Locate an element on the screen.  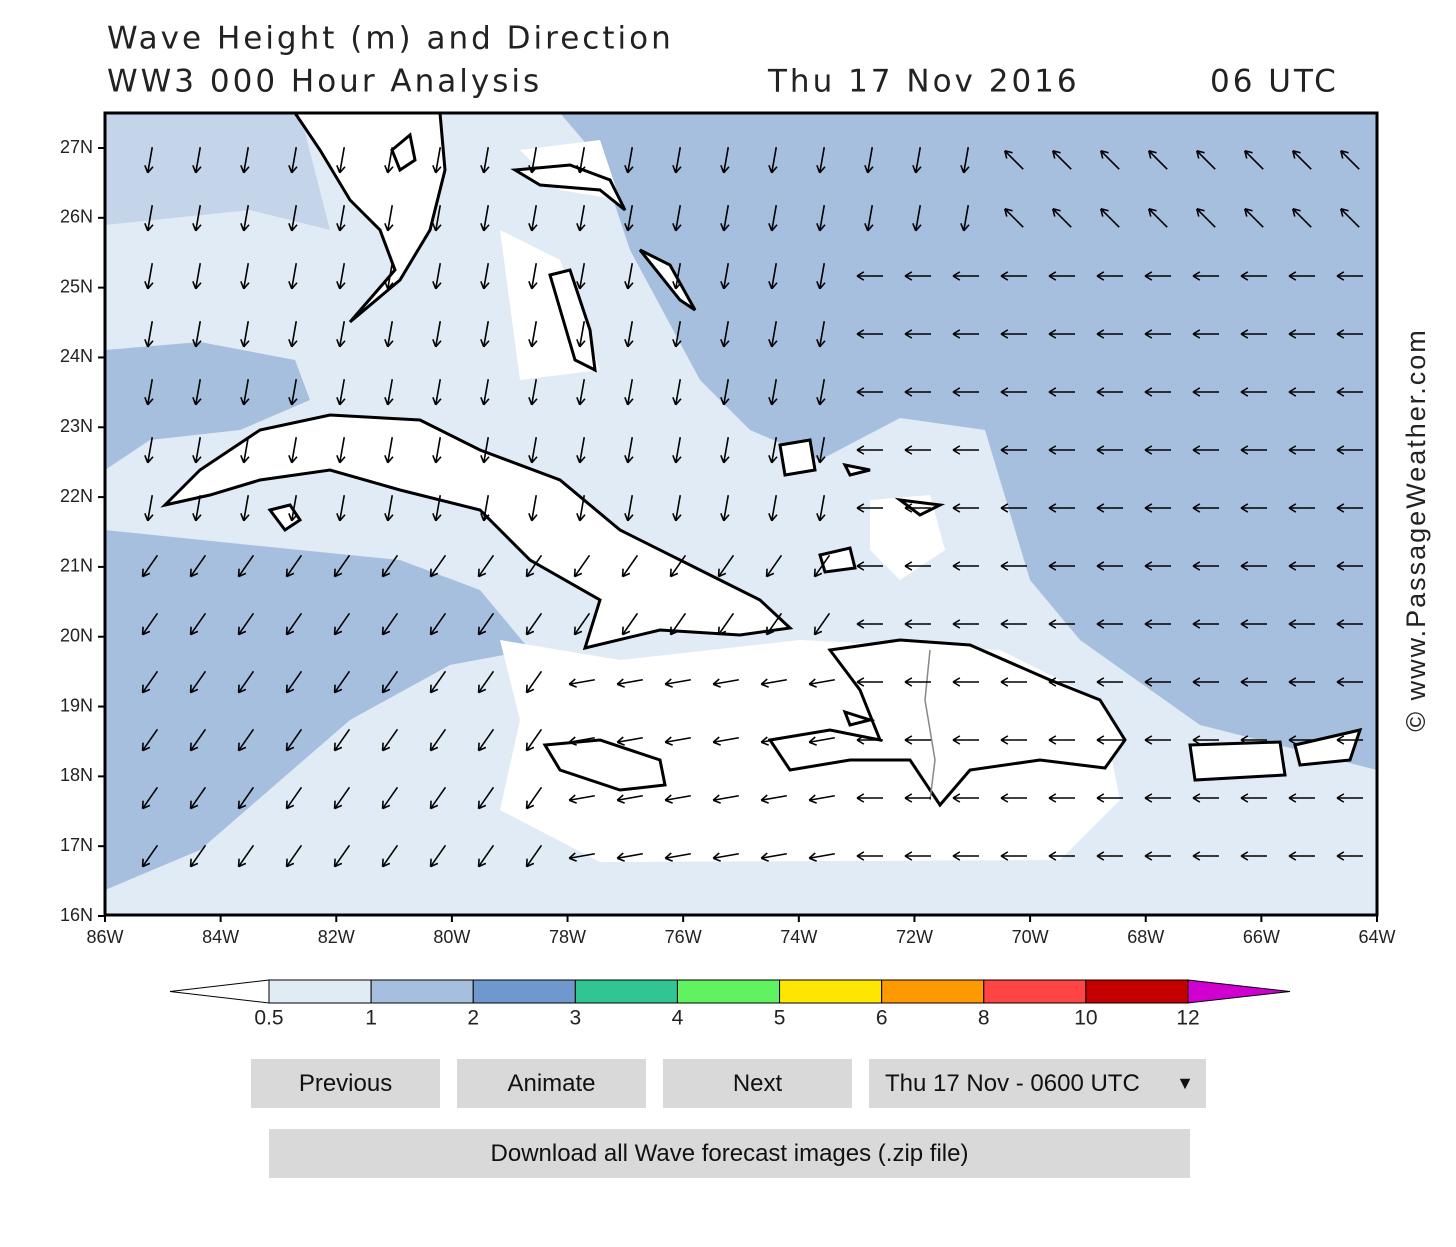
lon-label: 80W is located at coordinates (451, 937).